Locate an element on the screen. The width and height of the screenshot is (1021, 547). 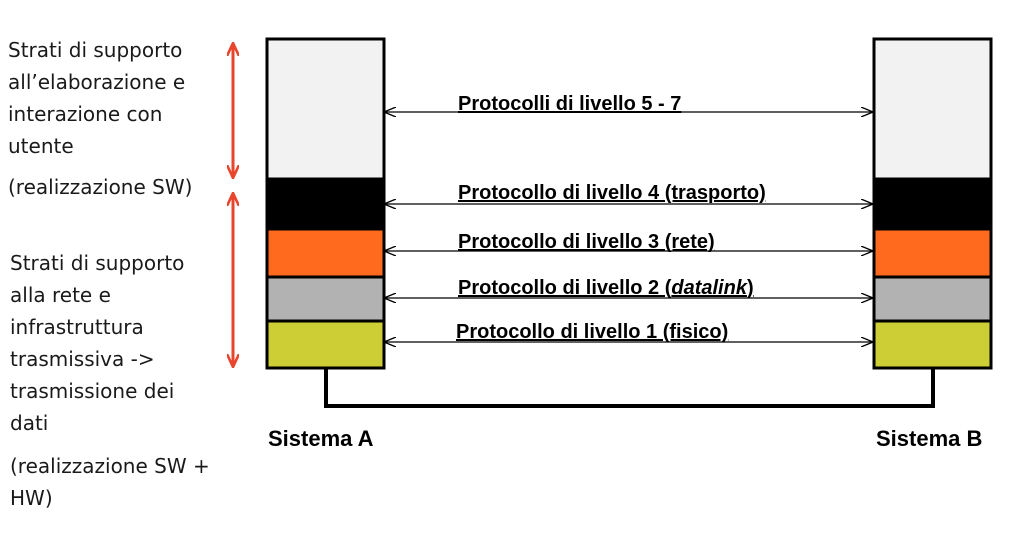
protocol-label-layer-2: Protocollo di livello 2 (datalink) is located at coordinates (606, 288).